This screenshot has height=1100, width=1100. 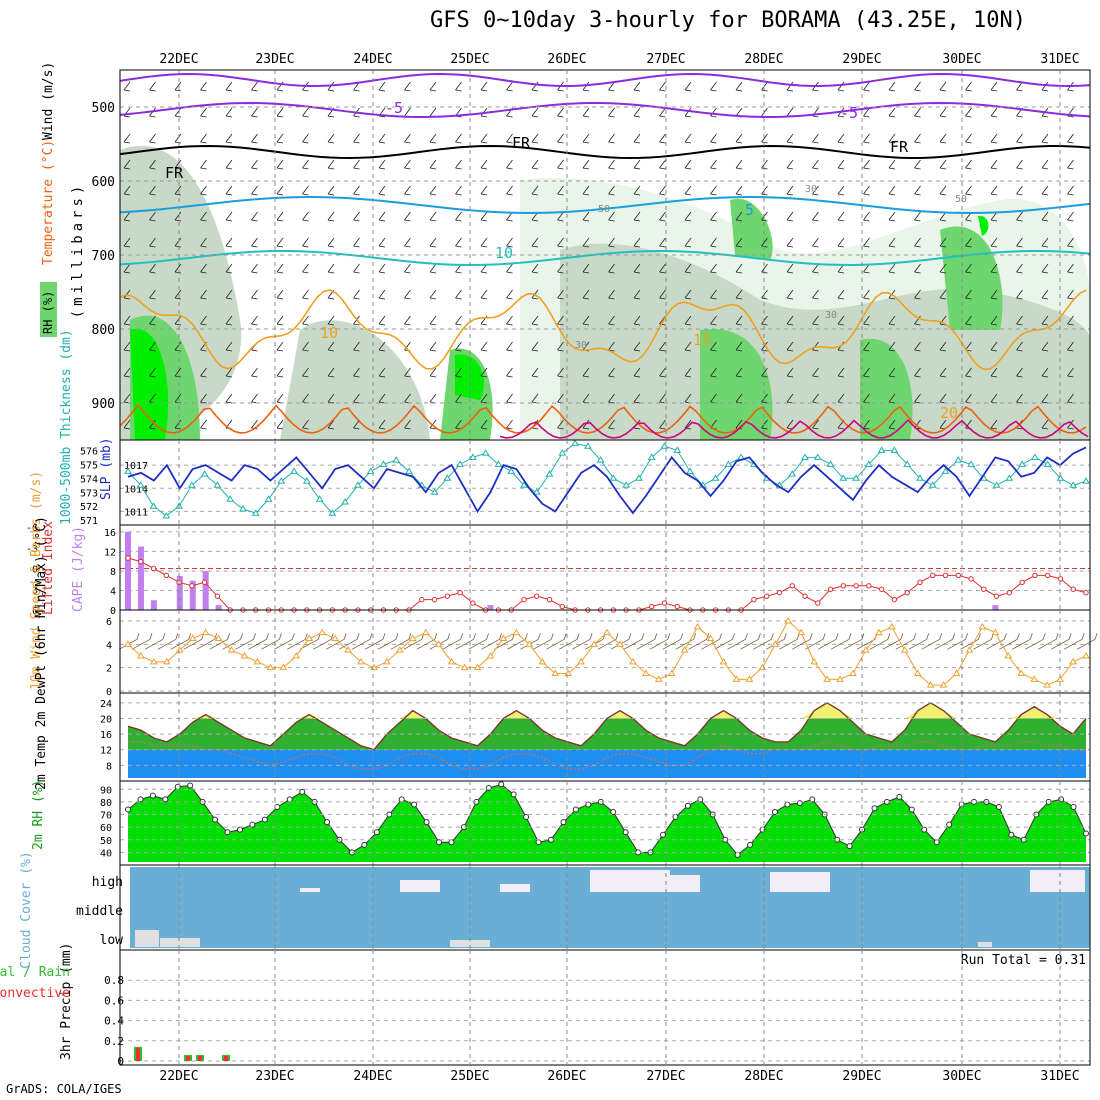 I want to click on legend-convective: Convective, so click(x=35, y=993).